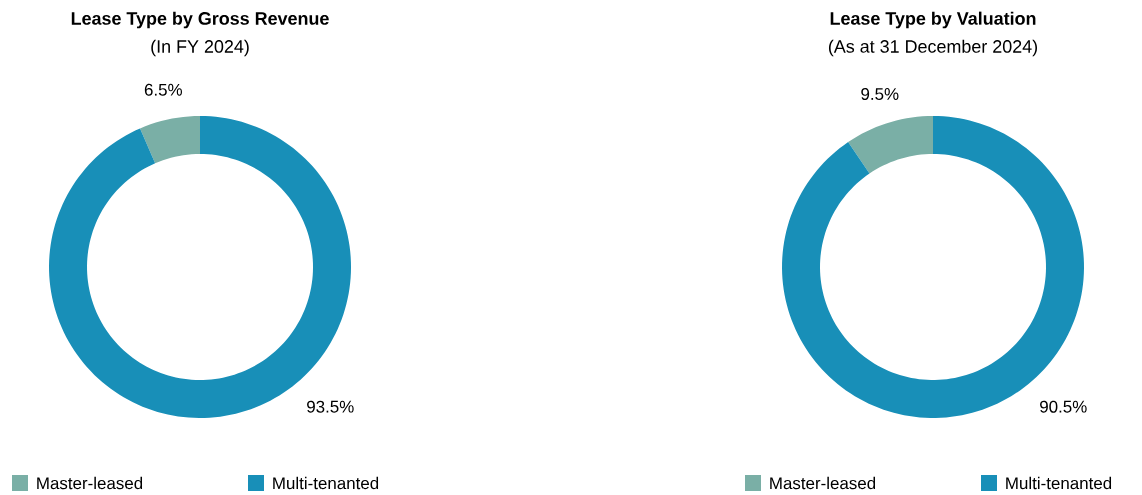 Image resolution: width=1142 pixels, height=495 pixels. What do you see at coordinates (163, 89) in the screenshot?
I see `data-label: 6.5%` at bounding box center [163, 89].